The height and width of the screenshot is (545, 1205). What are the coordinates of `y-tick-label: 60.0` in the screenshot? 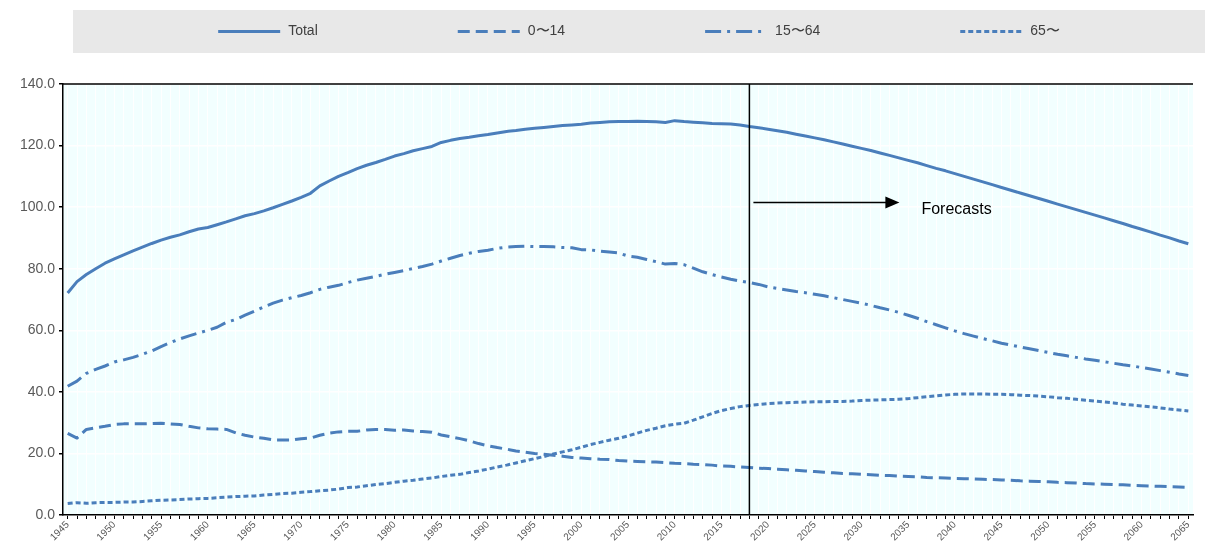 It's located at (41, 329).